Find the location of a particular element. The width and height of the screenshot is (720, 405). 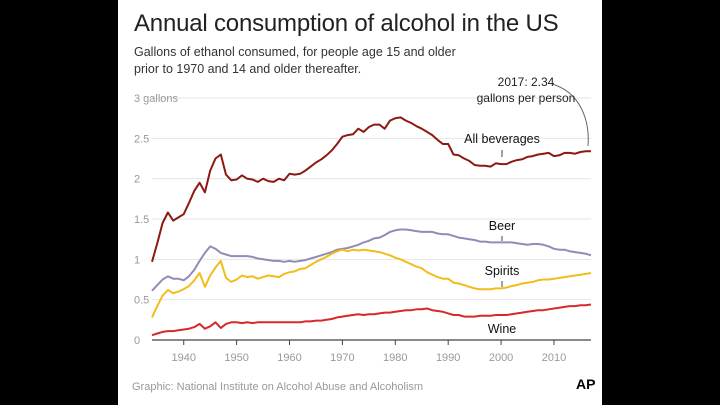

x-tick-label: 2000 is located at coordinates (501, 358).